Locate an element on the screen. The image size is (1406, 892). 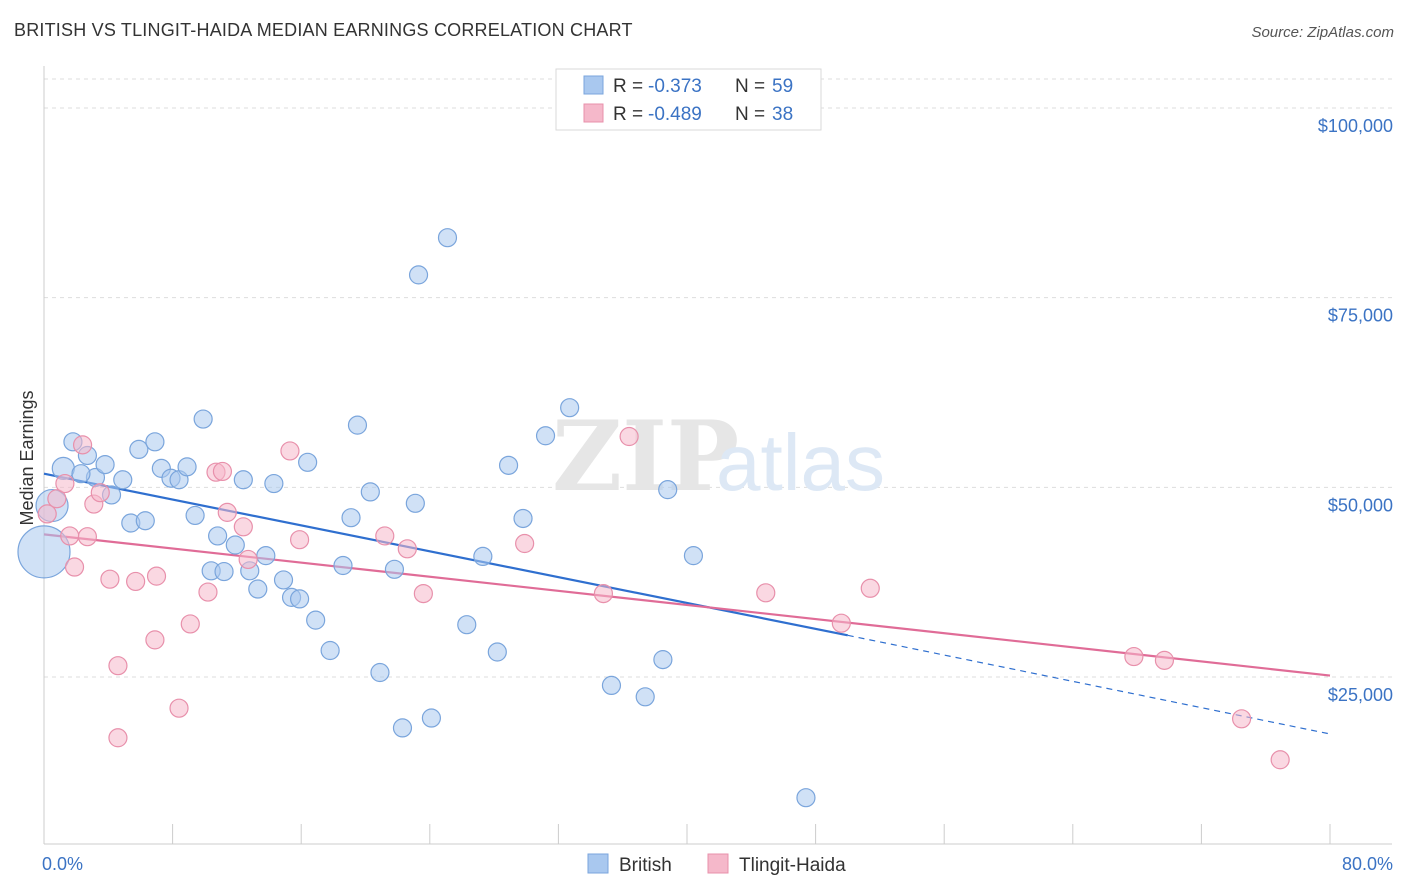
legend-n-value-1: 59 is located at coordinates (782, 86).